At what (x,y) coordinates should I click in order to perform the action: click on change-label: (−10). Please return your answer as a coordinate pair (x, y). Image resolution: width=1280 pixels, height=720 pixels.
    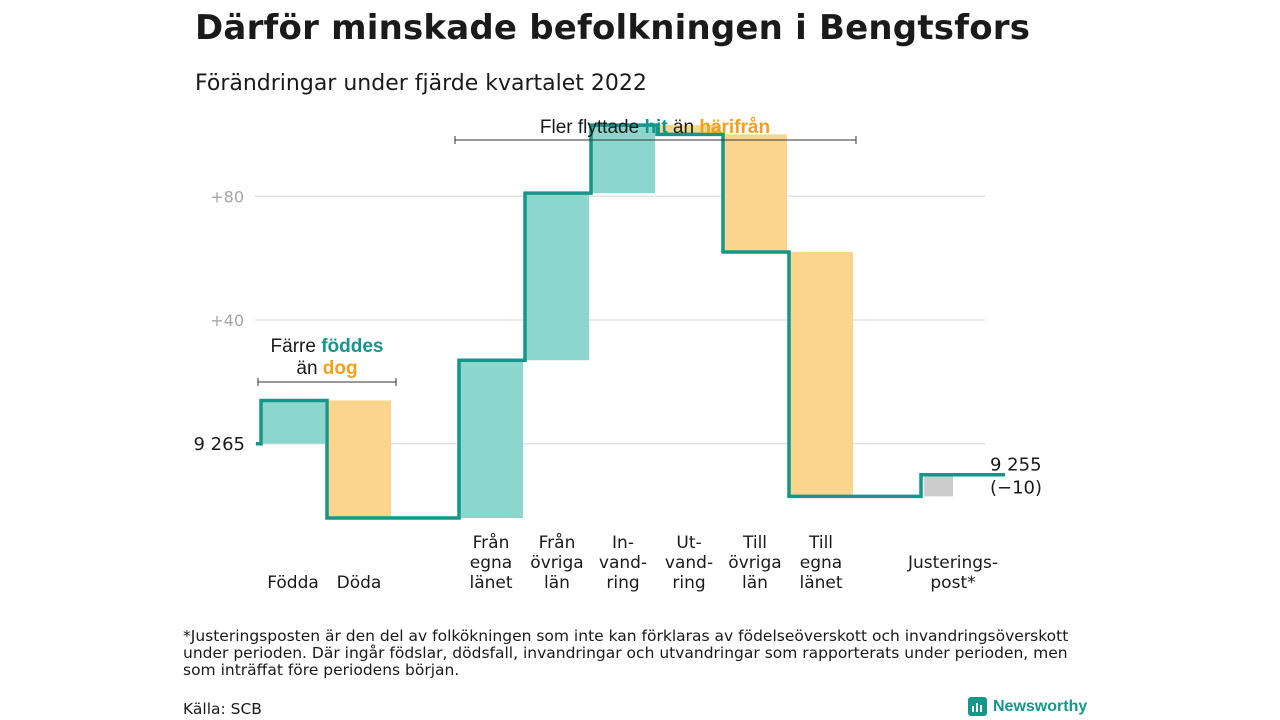
    Looking at the image, I should click on (1016, 488).